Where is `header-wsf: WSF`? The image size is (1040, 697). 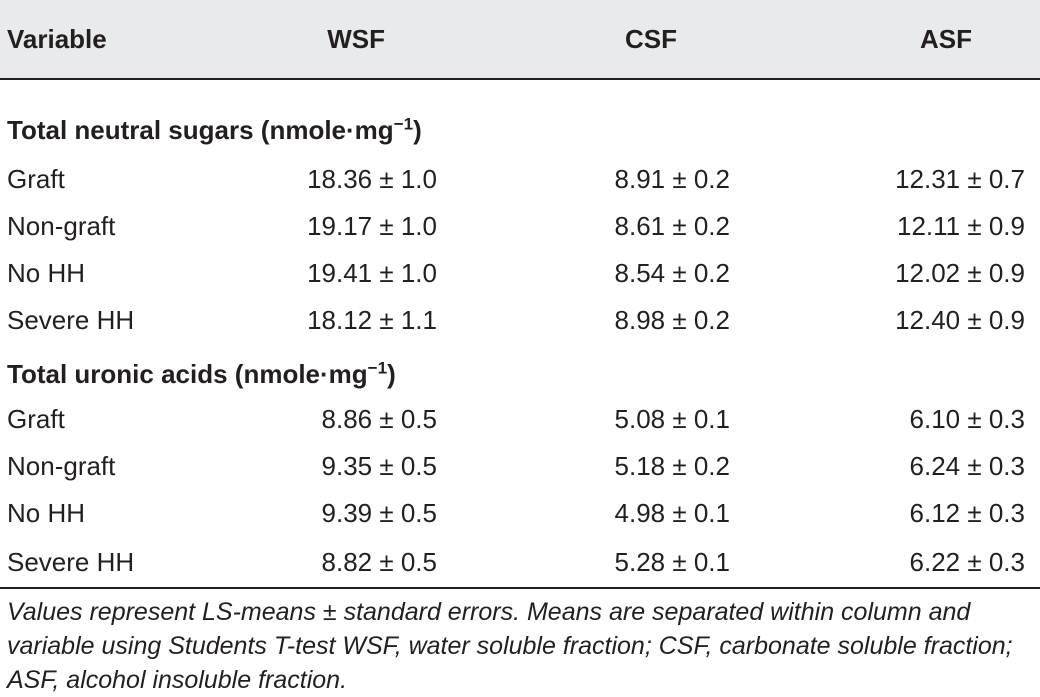
header-wsf: WSF is located at coordinates (345, 40).